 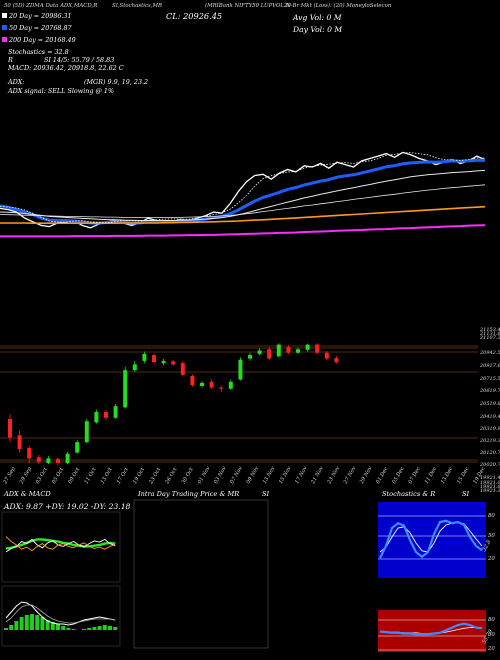 I want to click on macd-signal-line, so click(x=60, y=614).